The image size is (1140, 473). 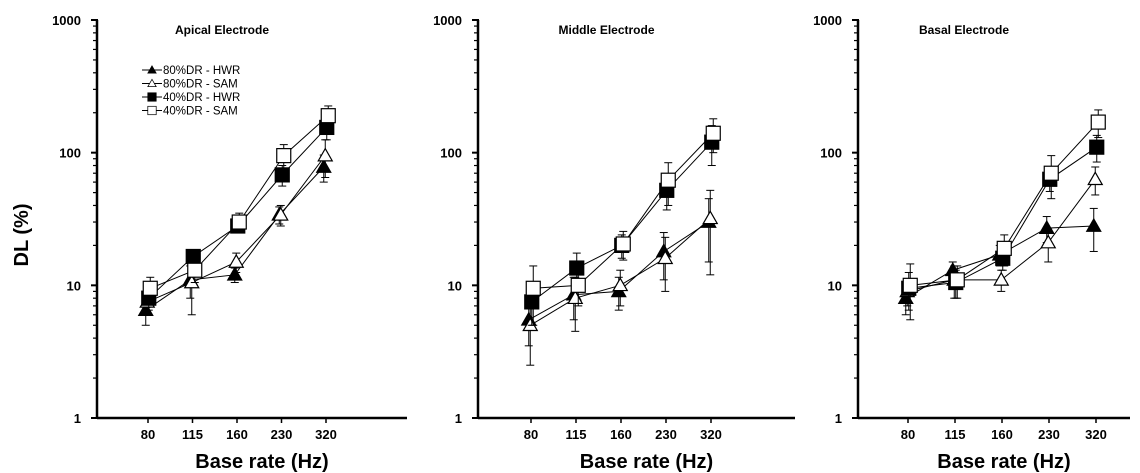 I want to click on legend-marker-filled-square, so click(x=152, y=97).